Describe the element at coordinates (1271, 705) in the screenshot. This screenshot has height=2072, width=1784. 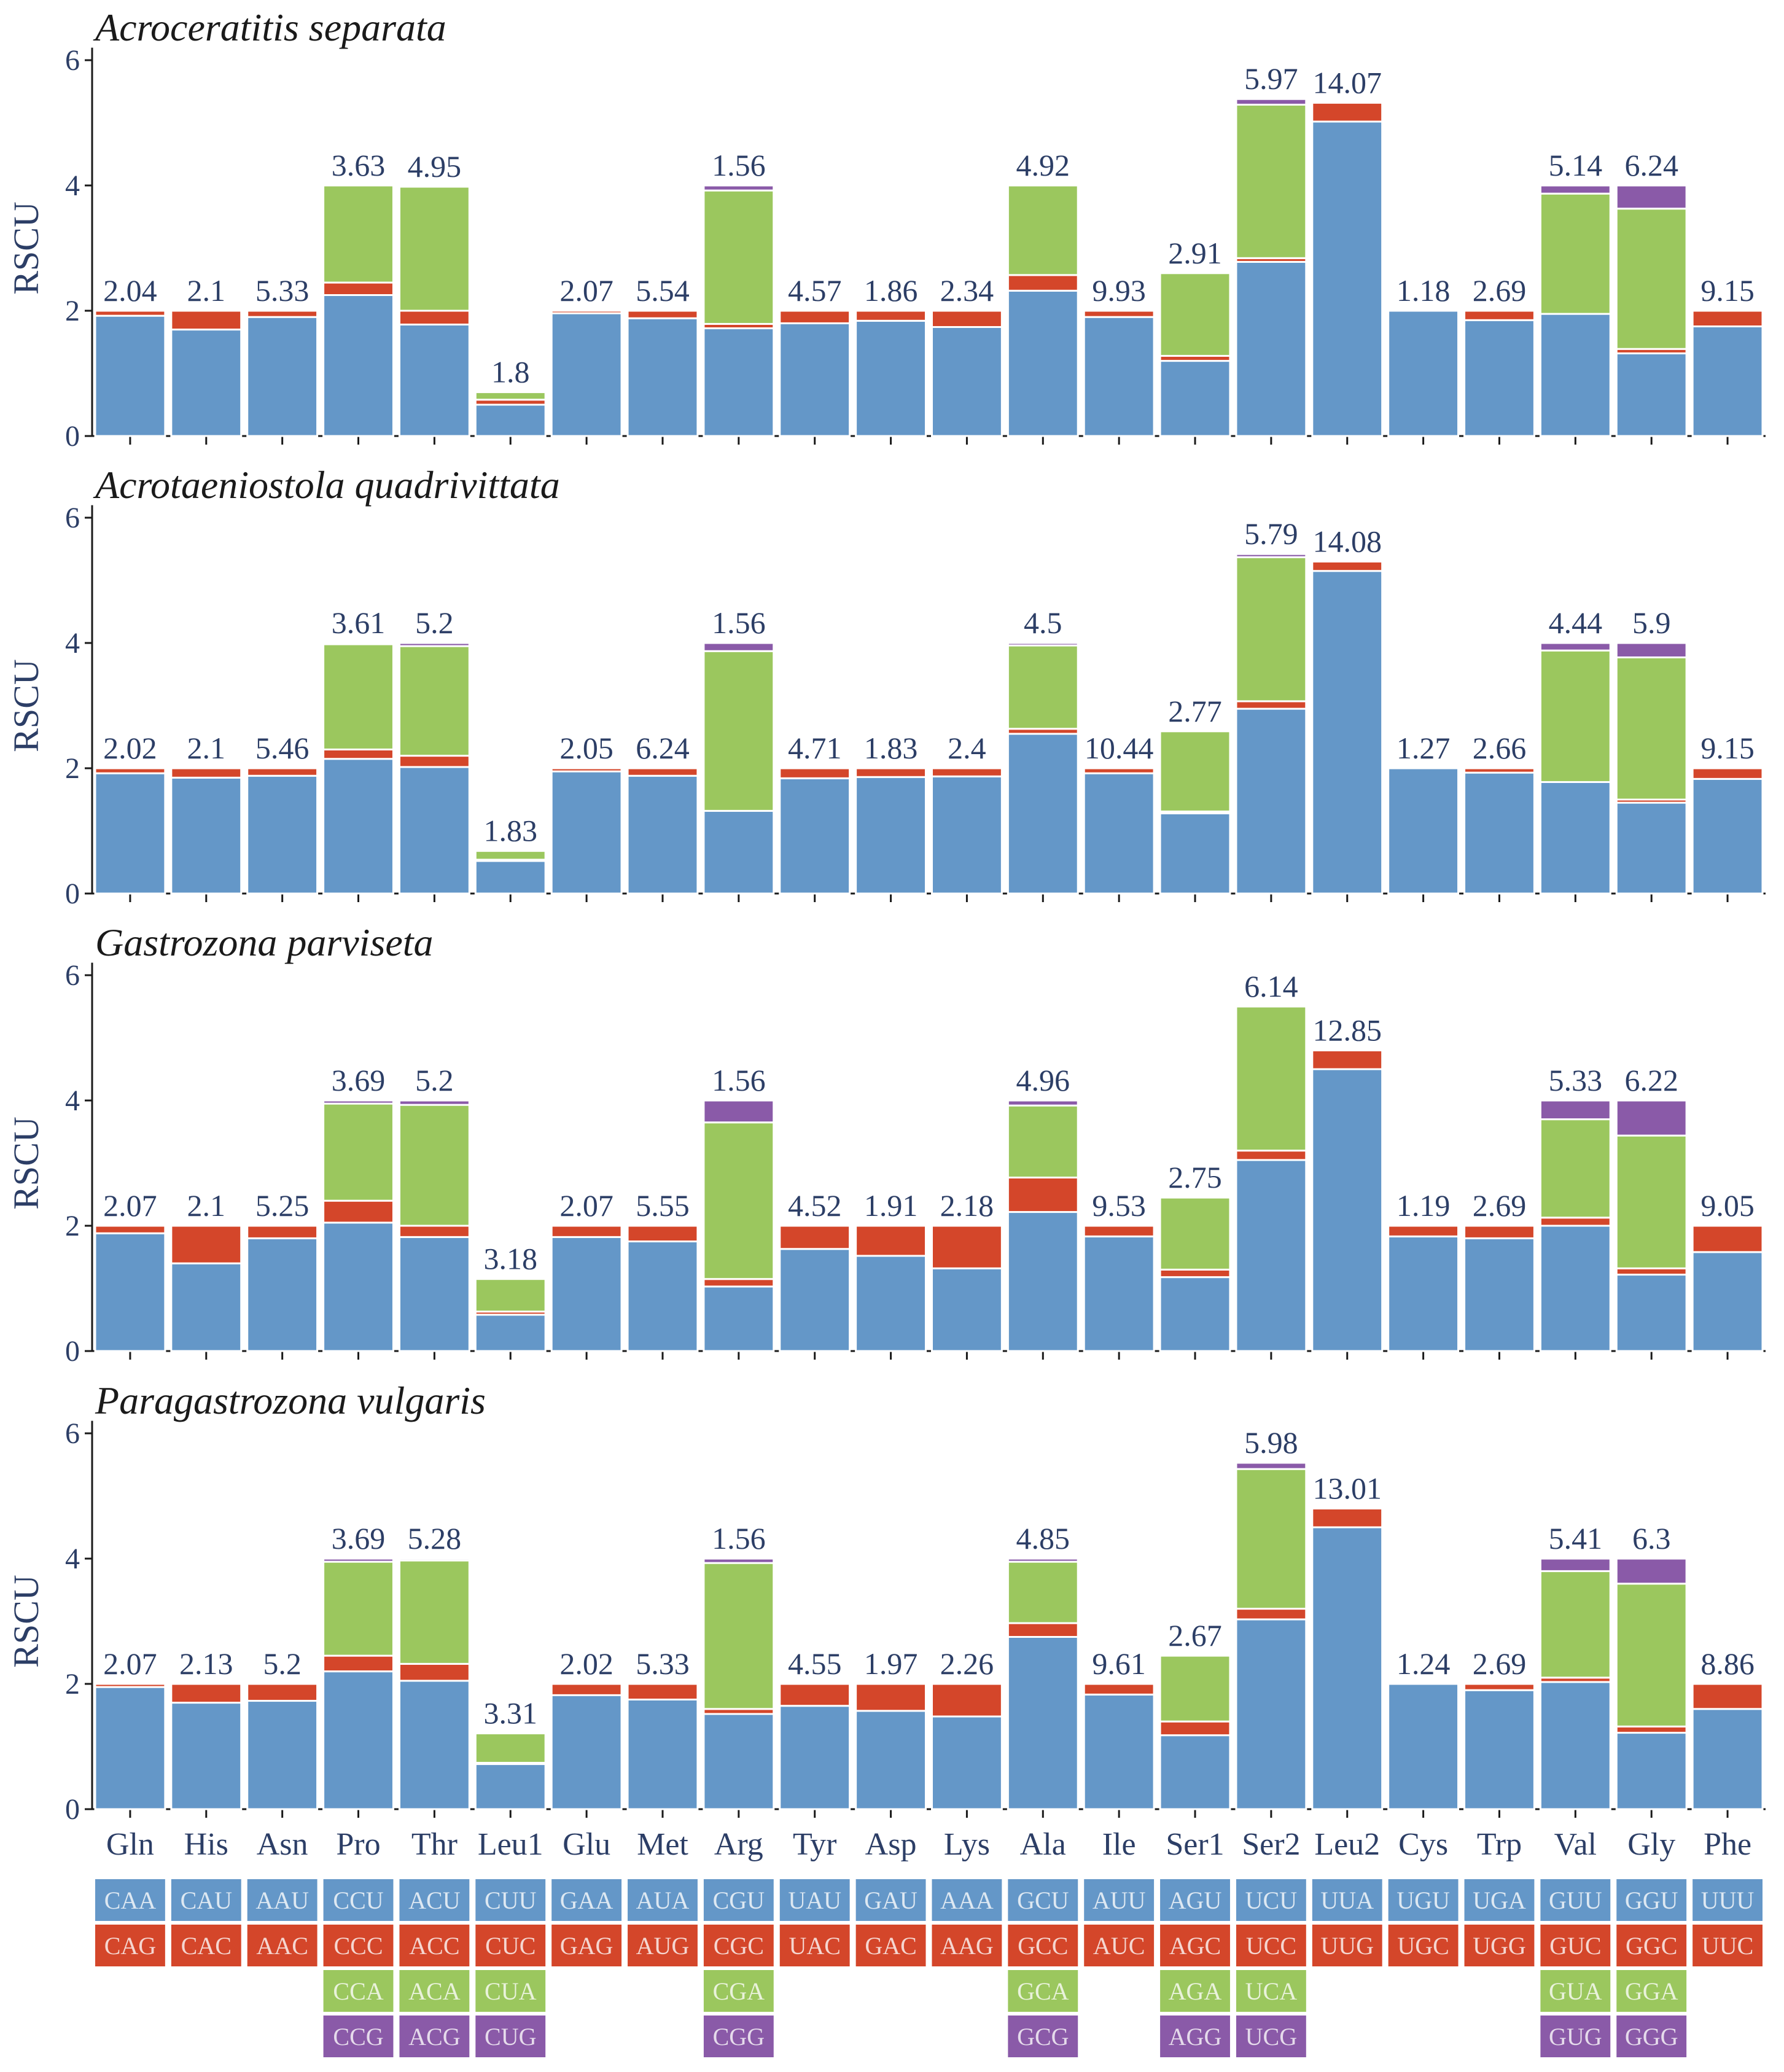
I see `bar-ser2: 5.79` at that location.